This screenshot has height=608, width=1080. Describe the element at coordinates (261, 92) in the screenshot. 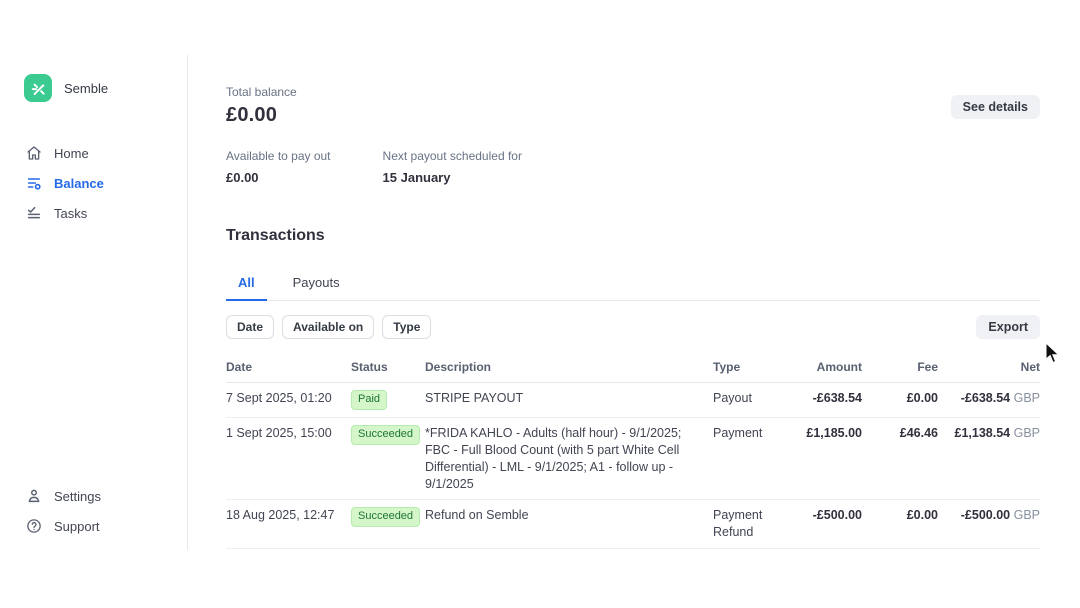

I see `total-balance-label: Total balance` at that location.